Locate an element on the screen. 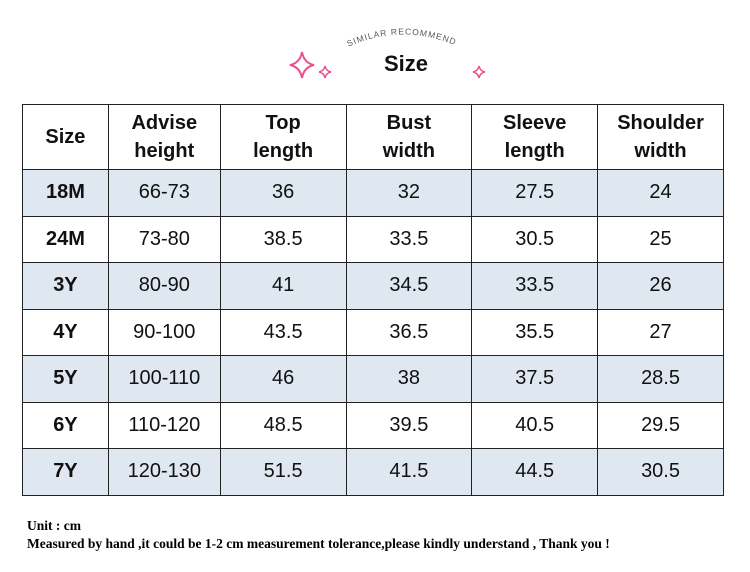  table-cell: 41.5 is located at coordinates (409, 472).